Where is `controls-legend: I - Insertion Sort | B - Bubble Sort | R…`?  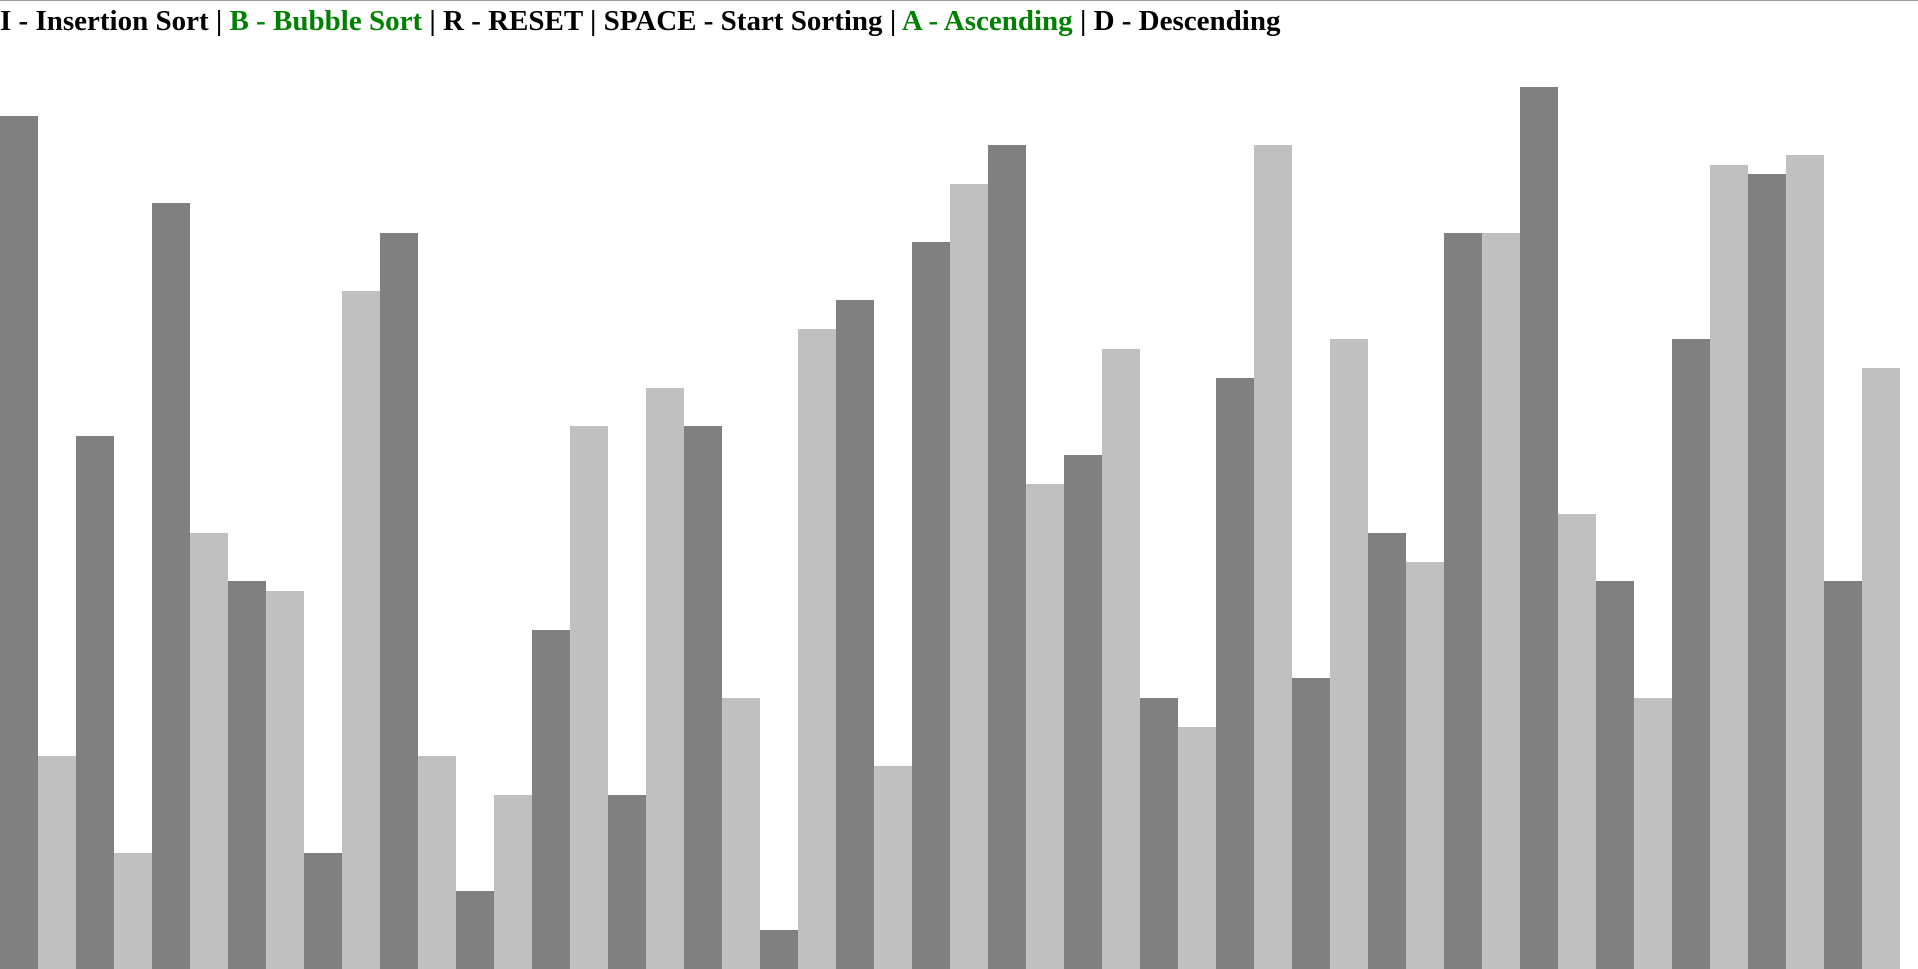 controls-legend: I - Insertion Sort | B - Bubble Sort | R… is located at coordinates (640, 21).